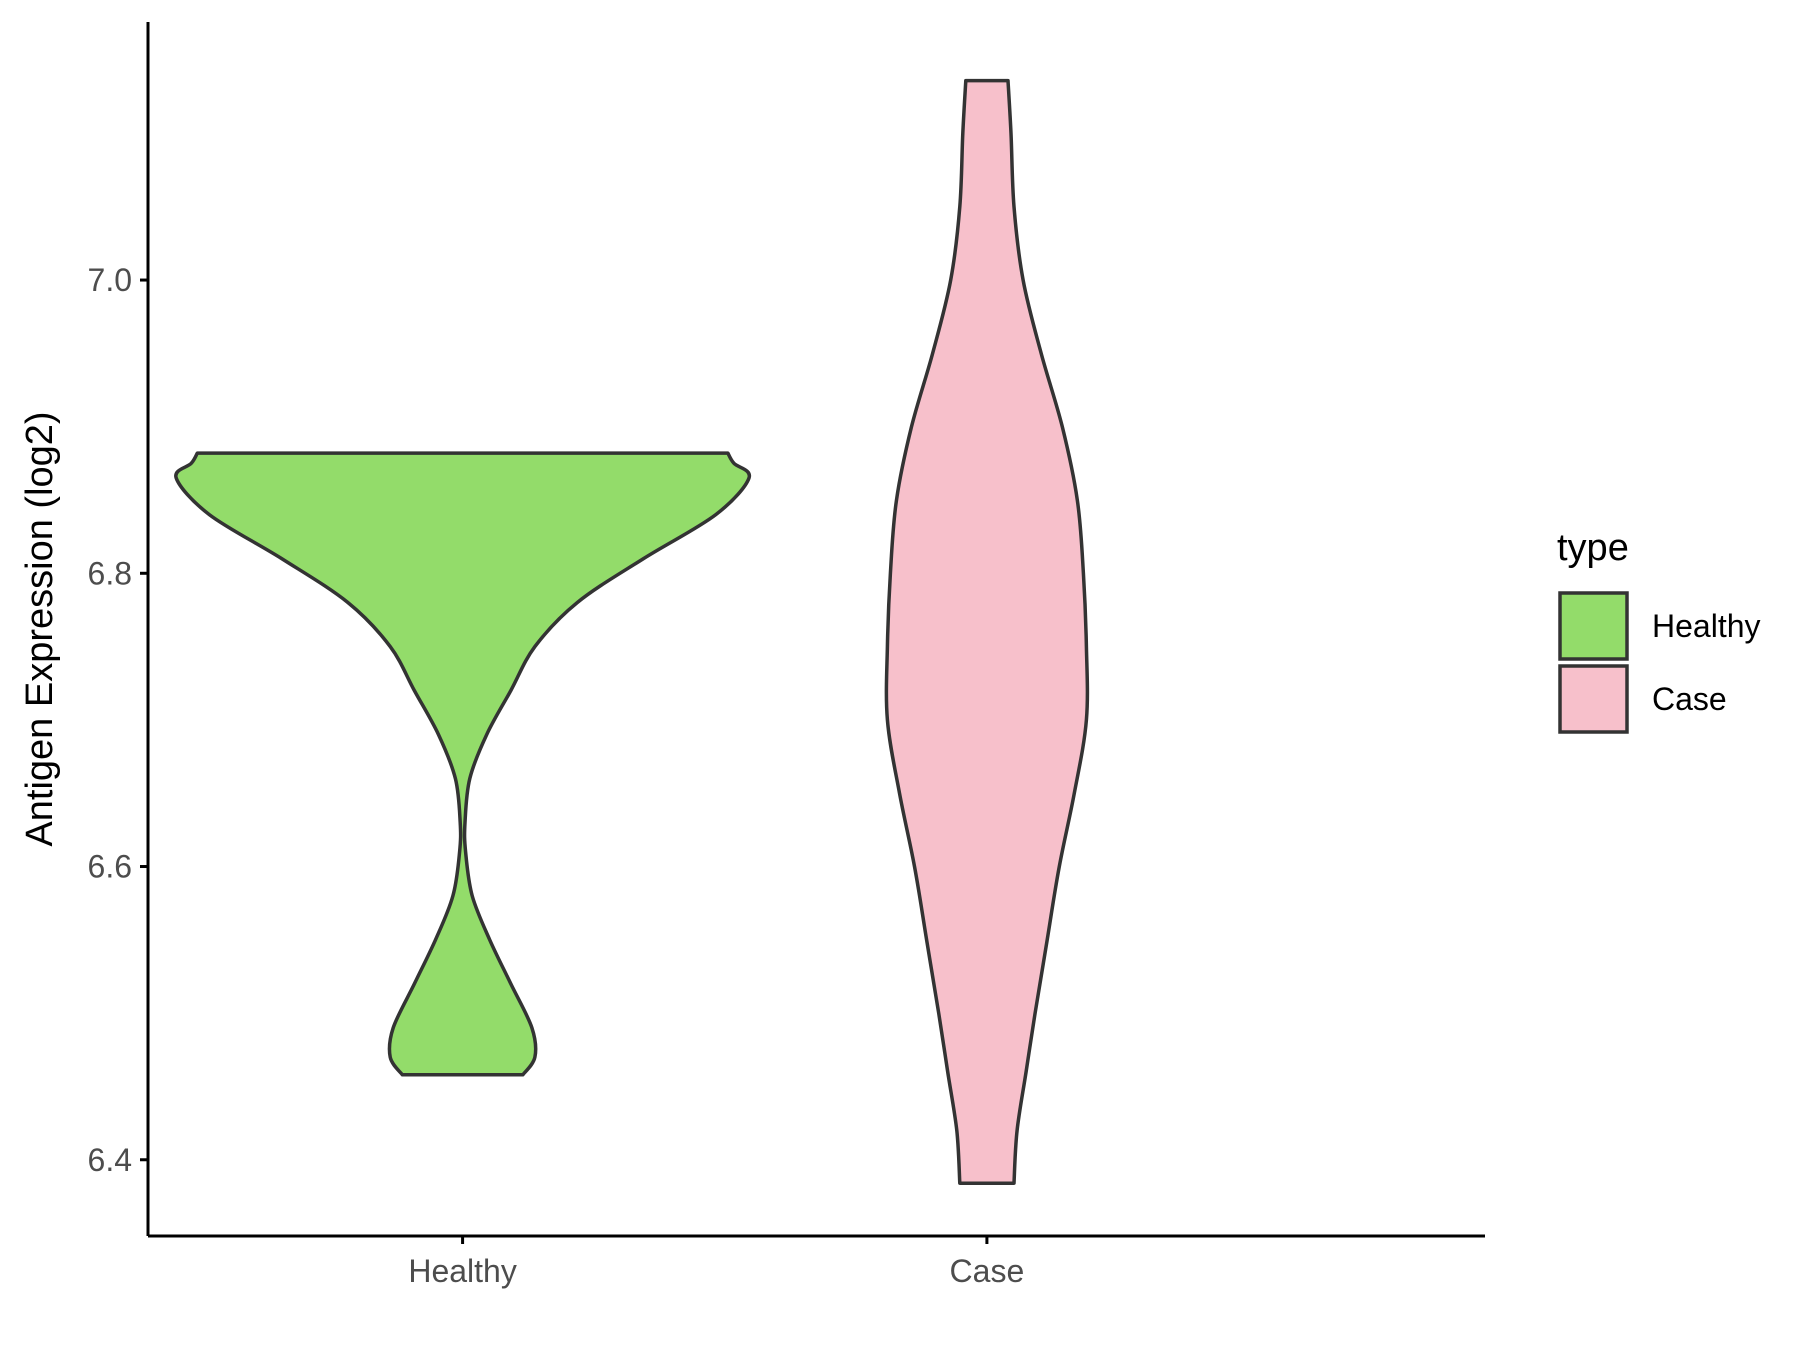 This screenshot has width=1800, height=1350. Describe the element at coordinates (987, 1271) in the screenshot. I see `x-tick-label: Case` at that location.